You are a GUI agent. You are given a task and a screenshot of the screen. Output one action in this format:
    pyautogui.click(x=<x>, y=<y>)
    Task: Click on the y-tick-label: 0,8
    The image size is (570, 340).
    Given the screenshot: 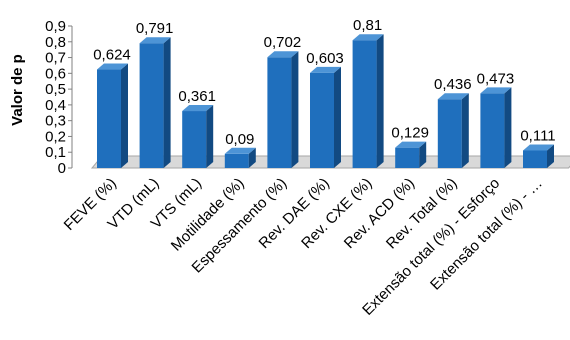 What is the action you would take?
    pyautogui.click(x=55, y=42)
    